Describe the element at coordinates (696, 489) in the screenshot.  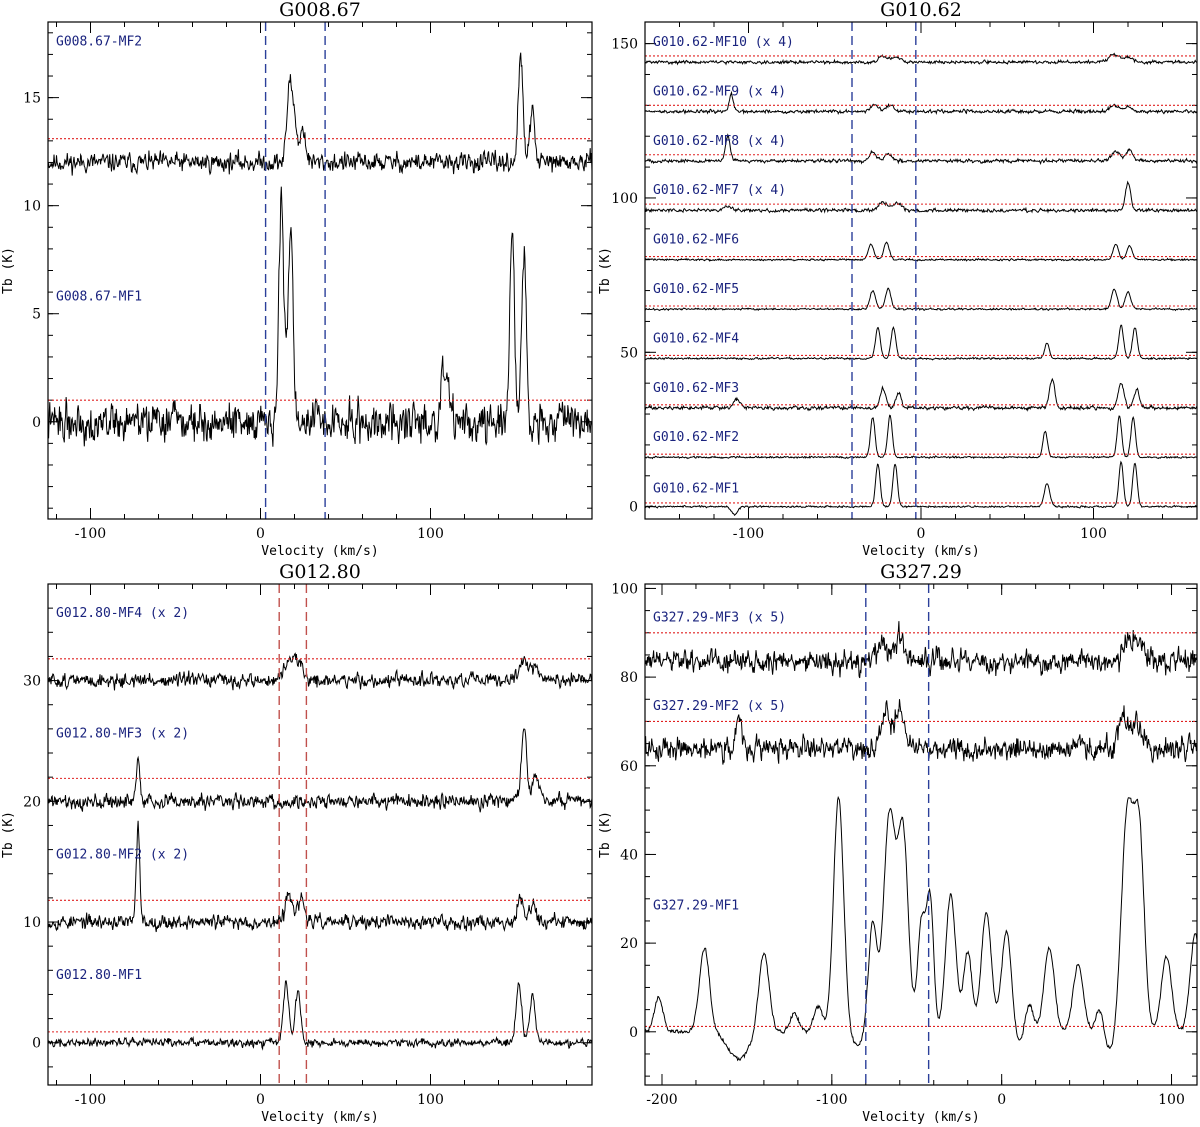
I see `series-label: G010.62-MF1` at that location.